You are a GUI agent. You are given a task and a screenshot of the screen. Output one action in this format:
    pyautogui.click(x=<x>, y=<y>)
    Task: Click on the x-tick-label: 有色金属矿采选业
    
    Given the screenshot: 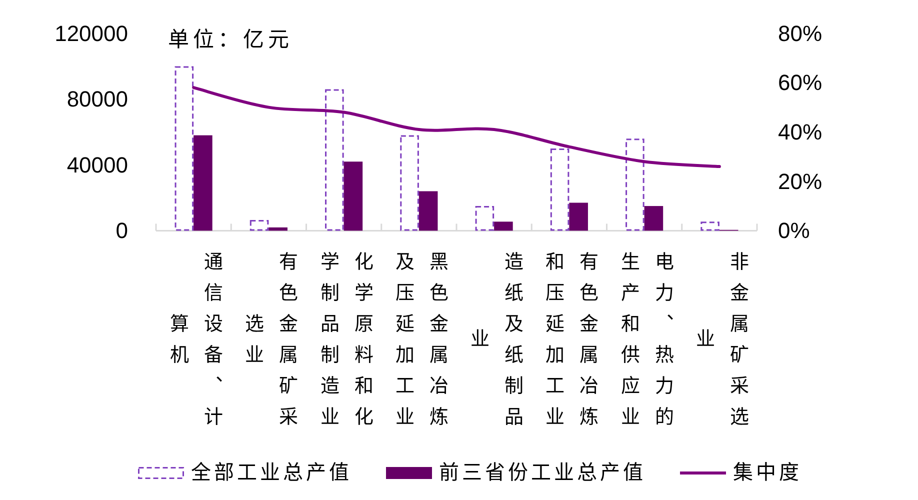 What is the action you would take?
    pyautogui.click(x=269, y=344)
    